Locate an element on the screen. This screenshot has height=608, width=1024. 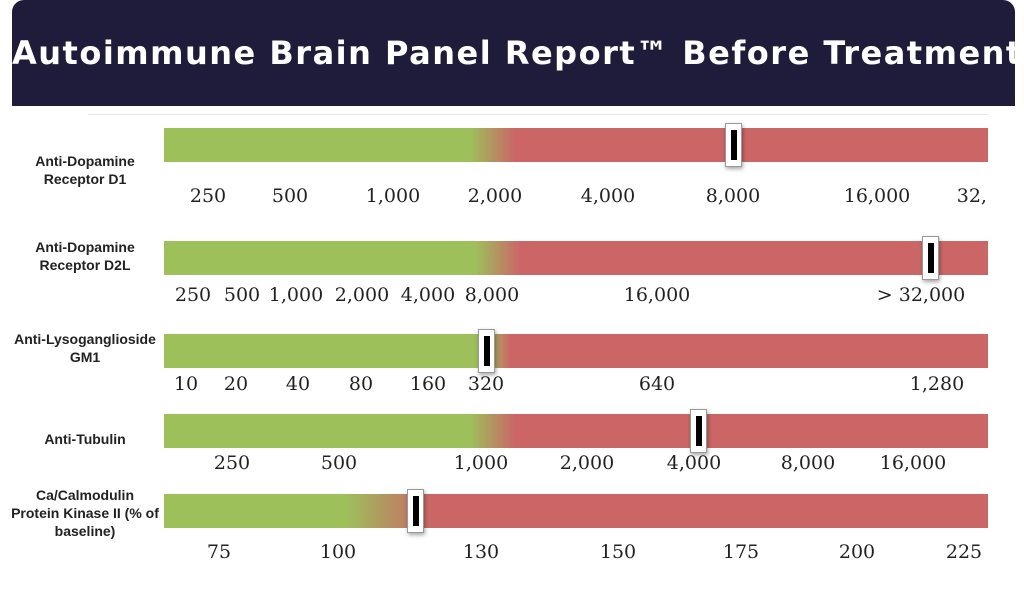
header-divider is located at coordinates (538, 114).